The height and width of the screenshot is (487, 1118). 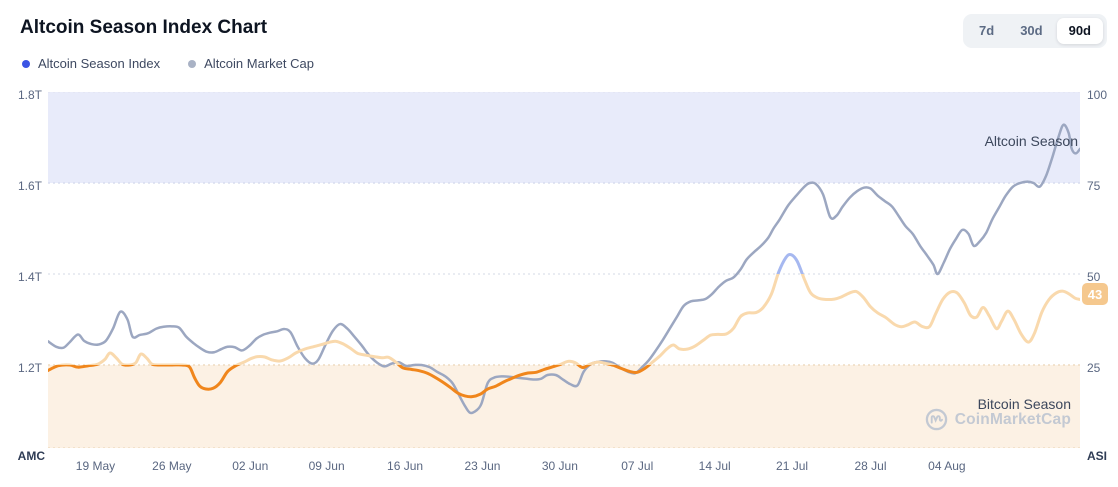 I want to click on x-axis-tick: 14 Jul, so click(x=714, y=466).